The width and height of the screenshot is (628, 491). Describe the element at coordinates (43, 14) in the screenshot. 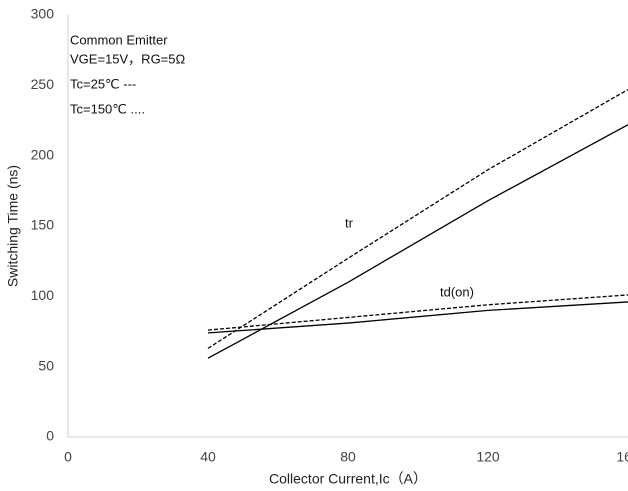

I see `y-tick-label: 300` at that location.